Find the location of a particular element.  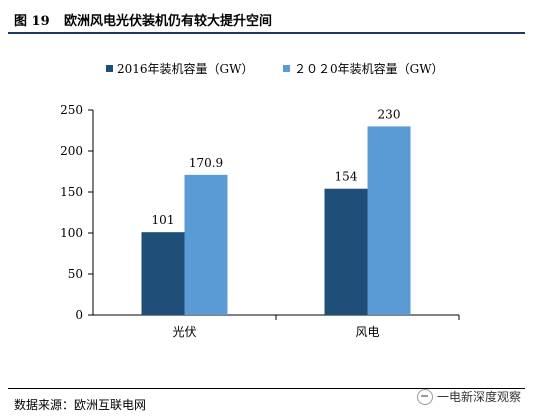

bar-风电-series-1 is located at coordinates (389, 221).